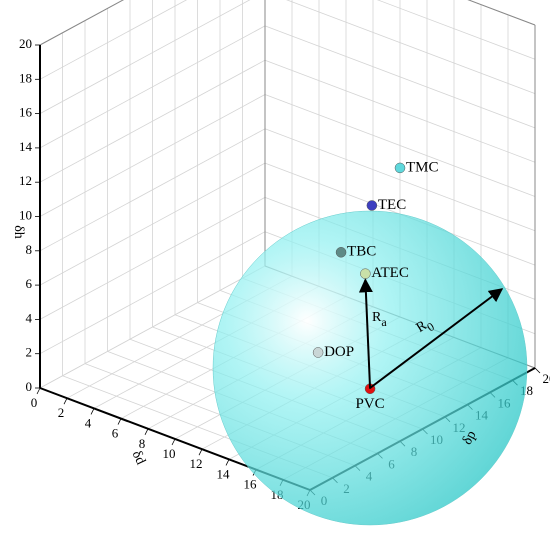  I want to click on y-axis-label: δp, so click(470, 437).